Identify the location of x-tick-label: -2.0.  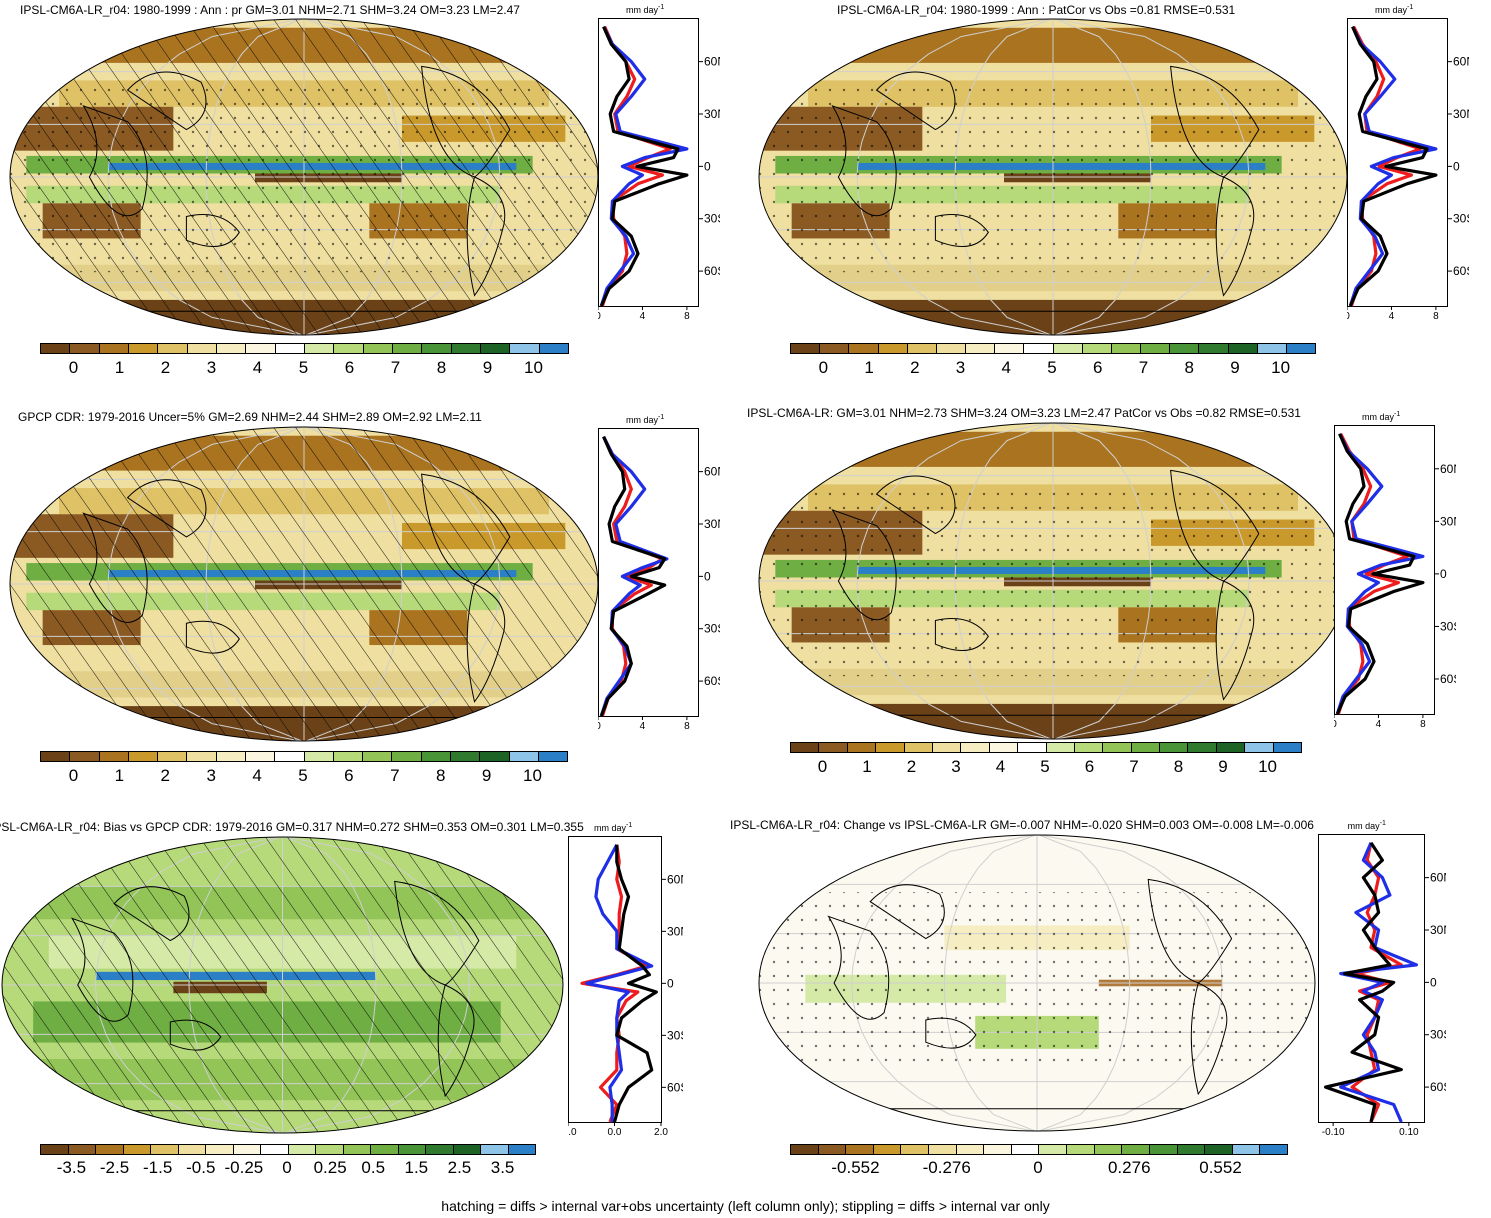
(572, 1131).